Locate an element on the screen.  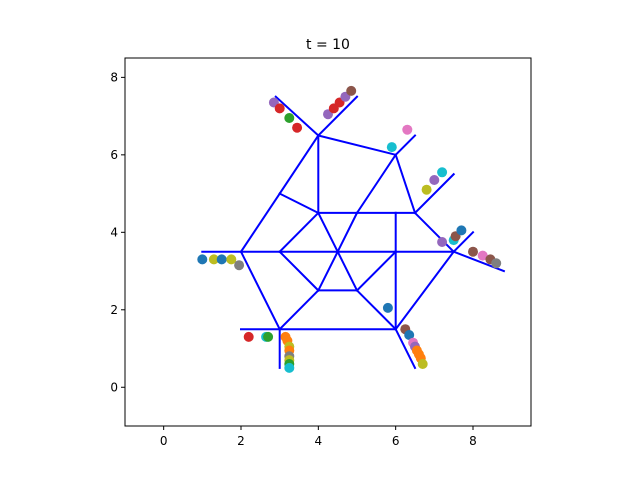
y-tick-label: 6 is located at coordinates (114, 155).